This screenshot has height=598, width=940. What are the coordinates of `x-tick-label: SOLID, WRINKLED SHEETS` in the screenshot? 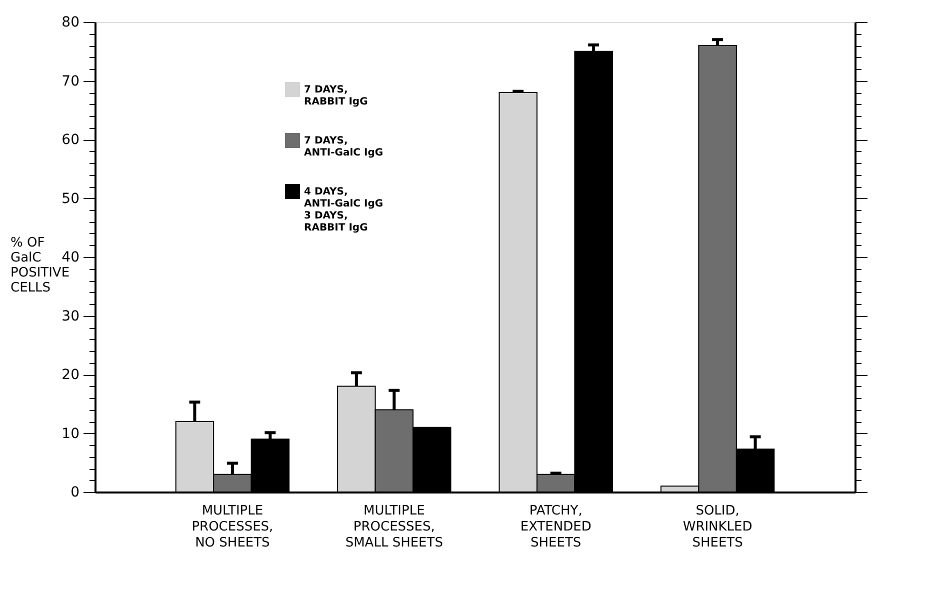 It's located at (717, 527).